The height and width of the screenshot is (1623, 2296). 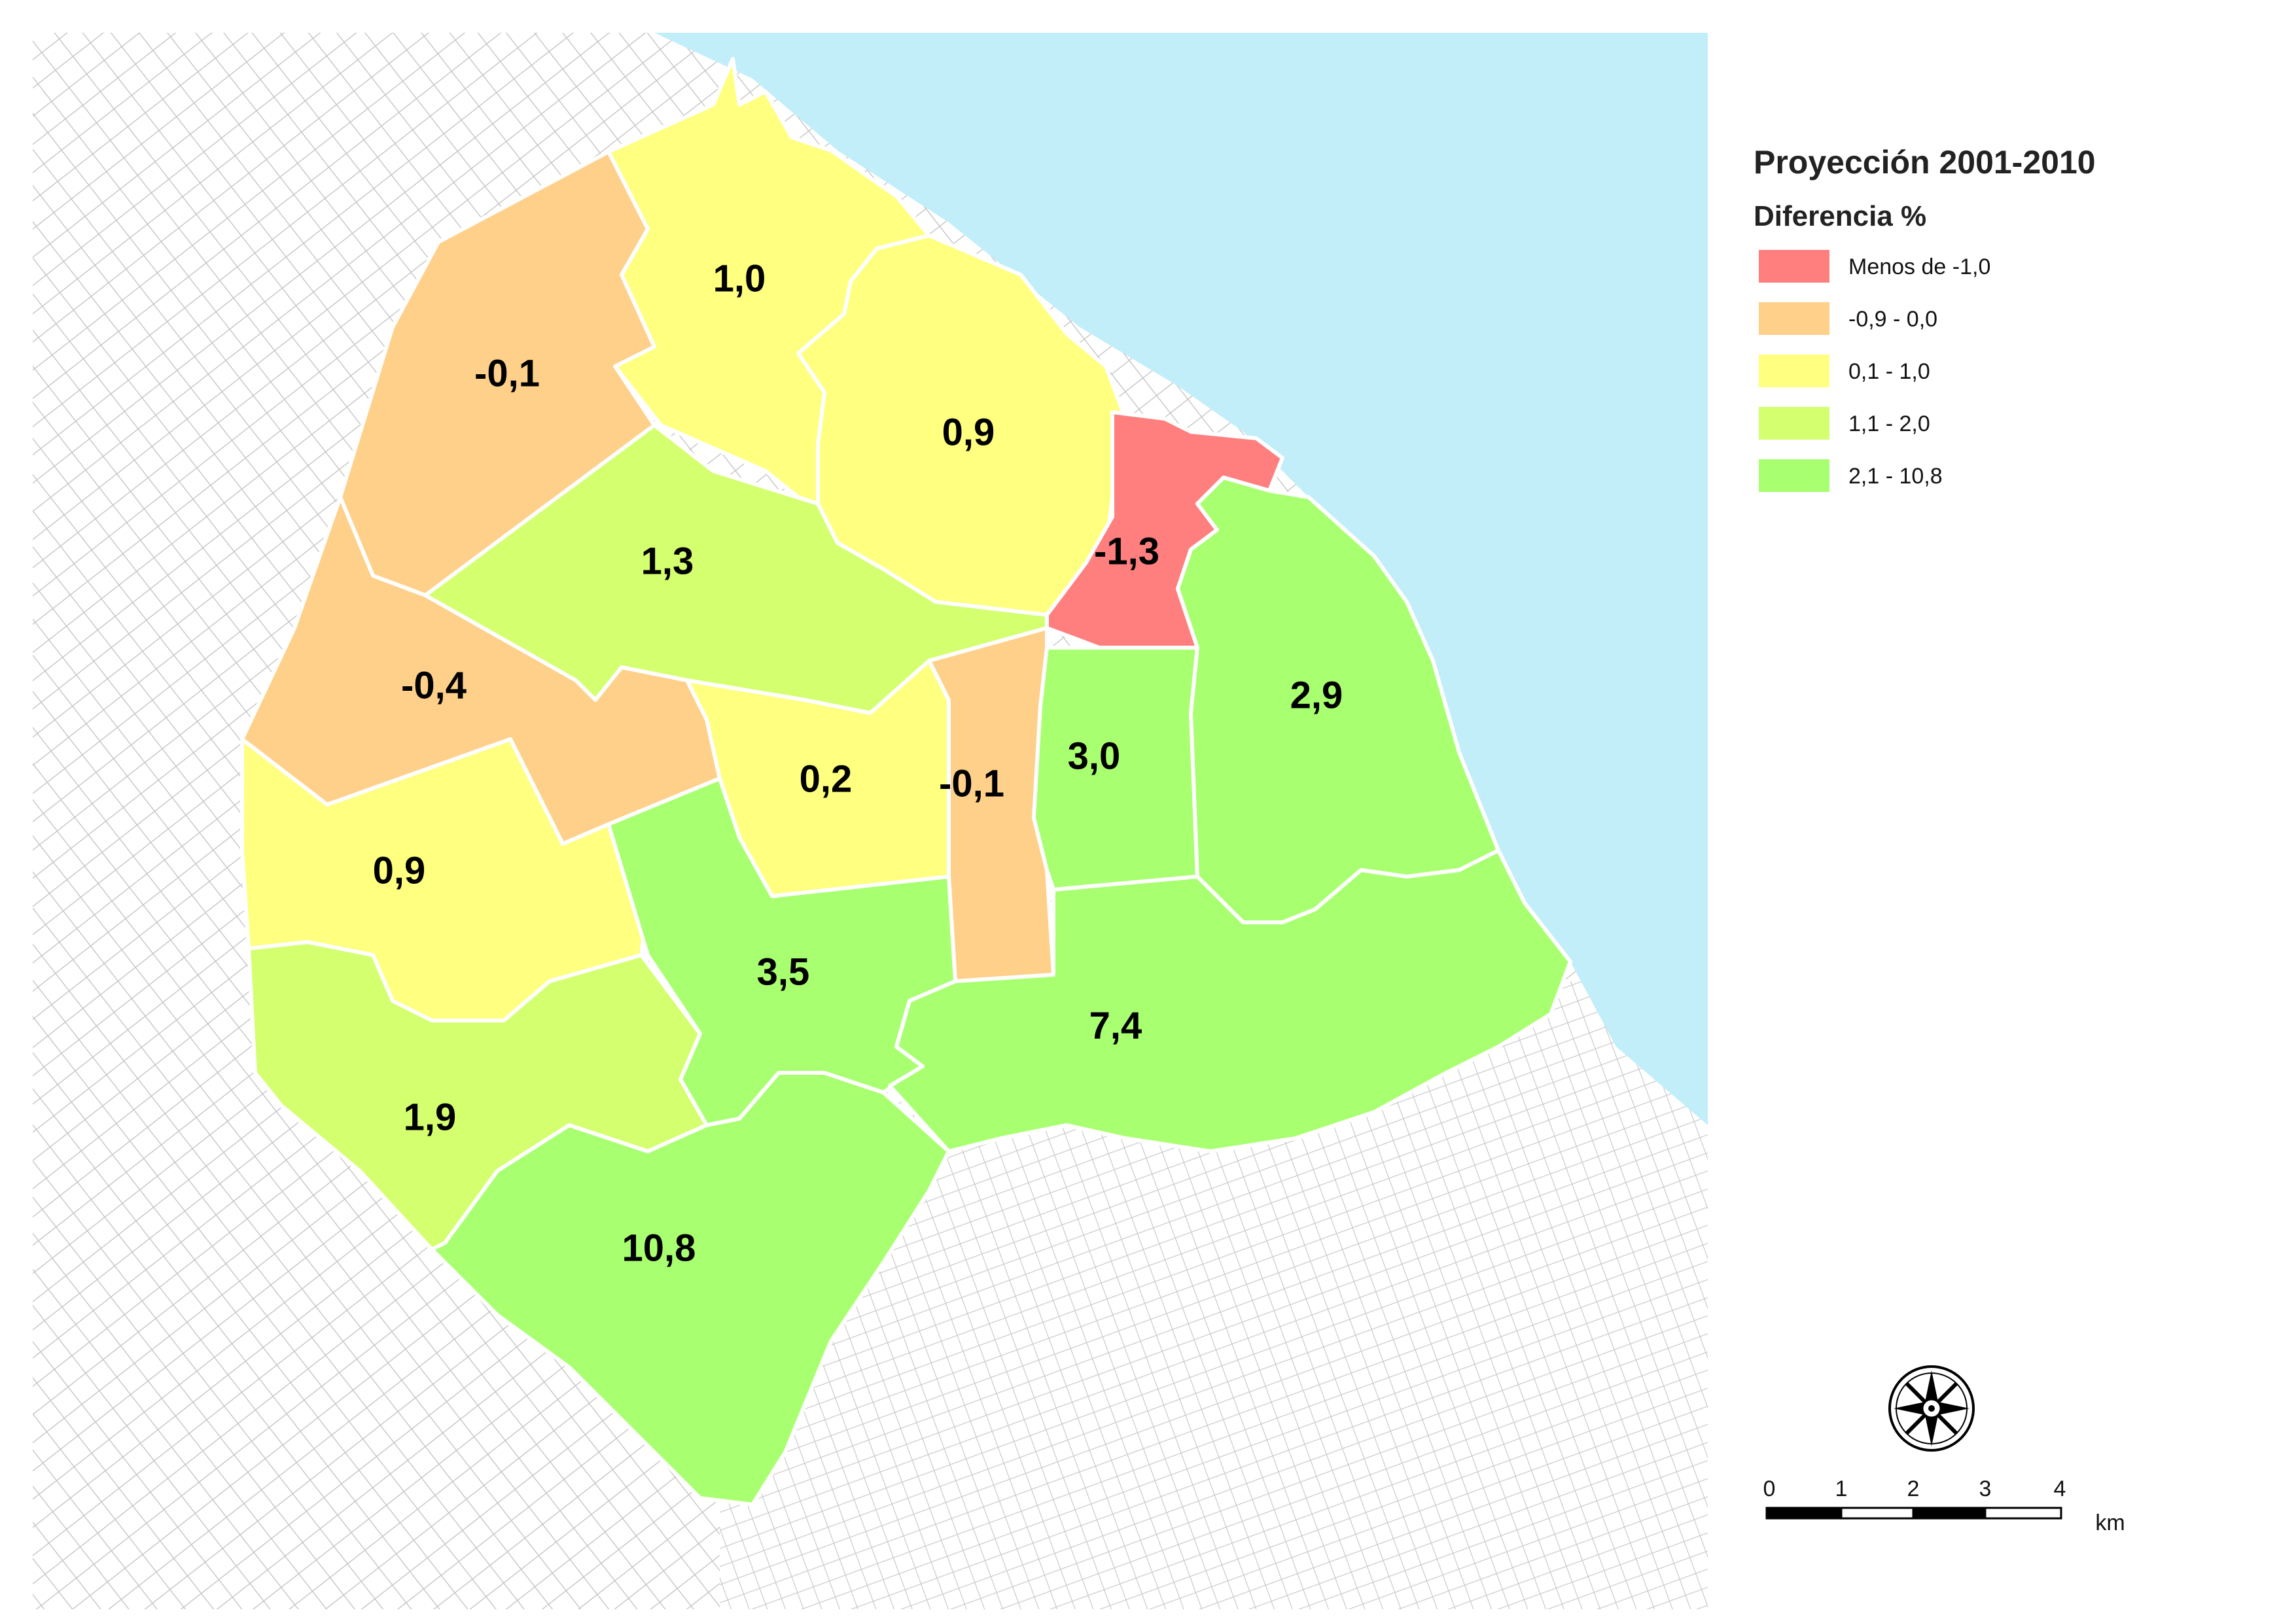 I want to click on zone-label-comuna-14: 0,9, so click(x=968, y=432).